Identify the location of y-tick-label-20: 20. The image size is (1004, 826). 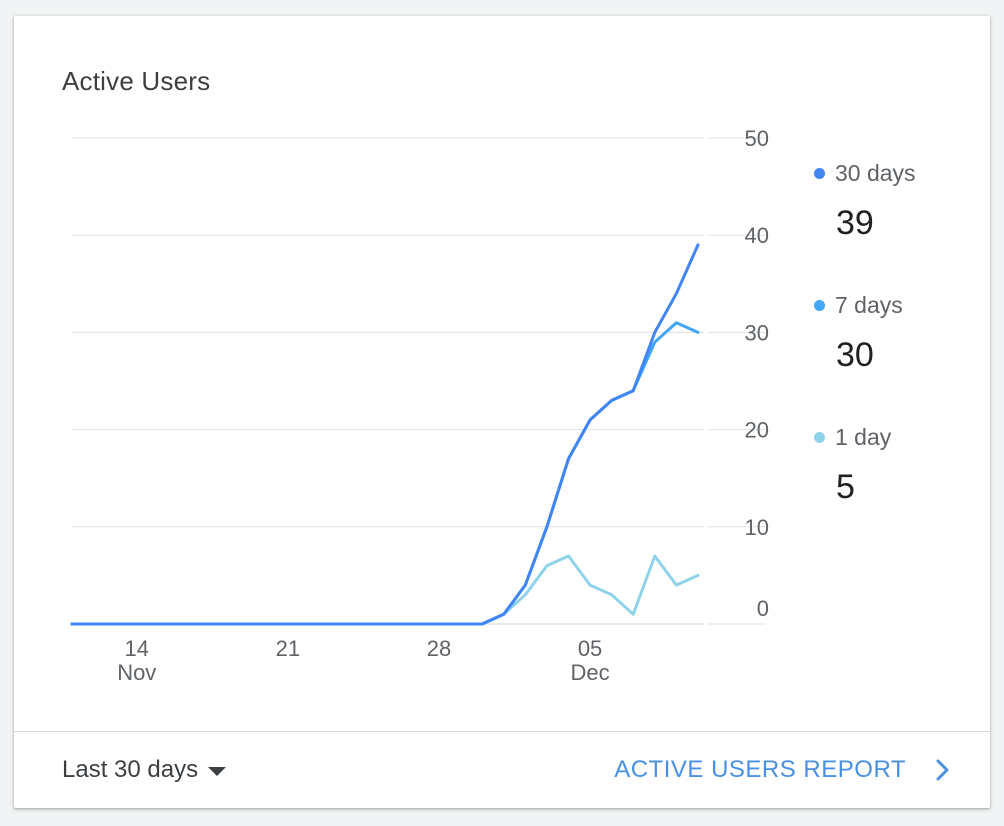
(757, 430).